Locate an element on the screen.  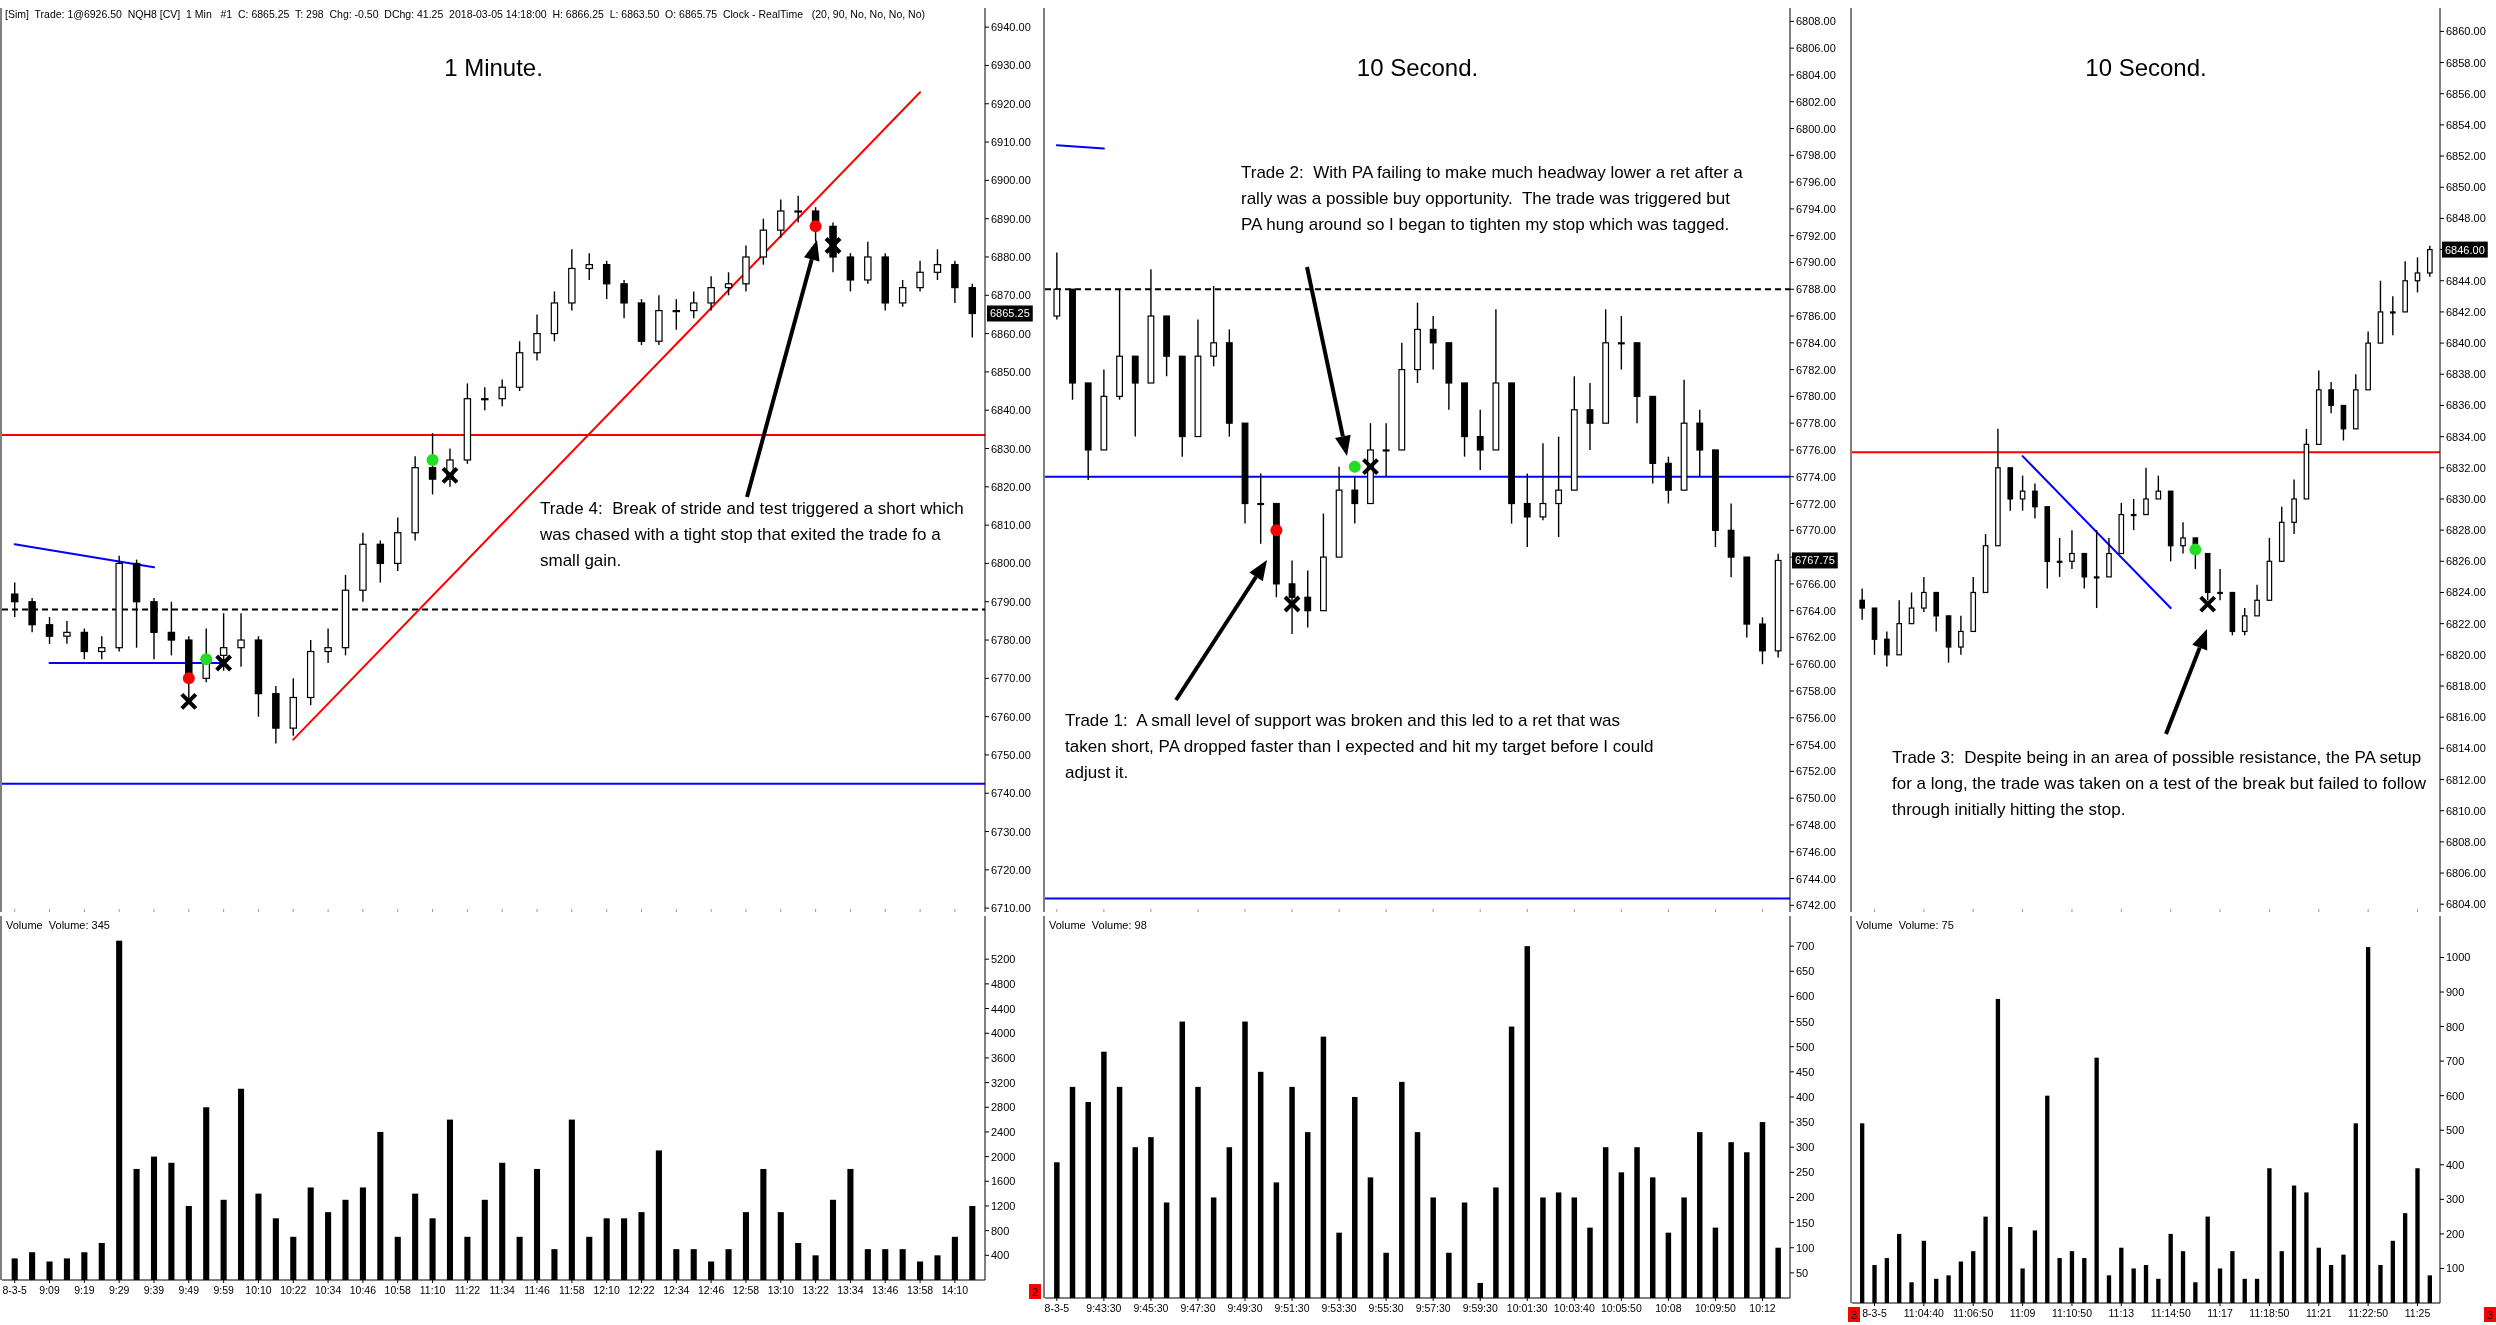
y-tick-label: 6850.00 is located at coordinates (1011, 371).